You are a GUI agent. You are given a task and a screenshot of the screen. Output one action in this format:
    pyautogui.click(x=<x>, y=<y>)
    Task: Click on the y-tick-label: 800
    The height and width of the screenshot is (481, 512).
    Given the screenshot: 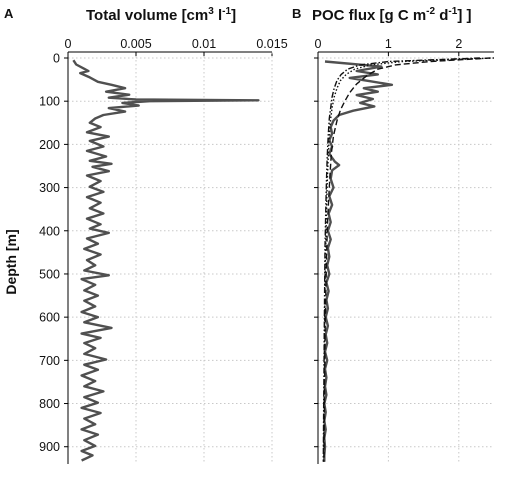 What is the action you would take?
    pyautogui.click(x=49, y=404)
    